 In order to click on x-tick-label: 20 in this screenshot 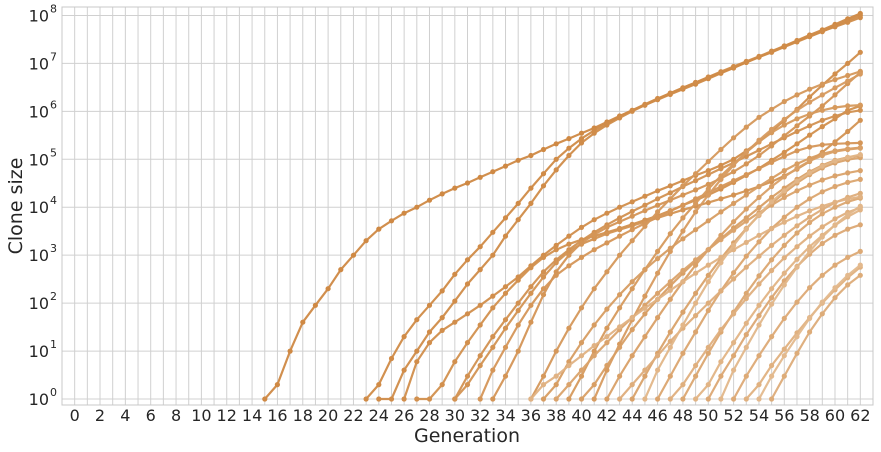, I will do `click(328, 415)`.